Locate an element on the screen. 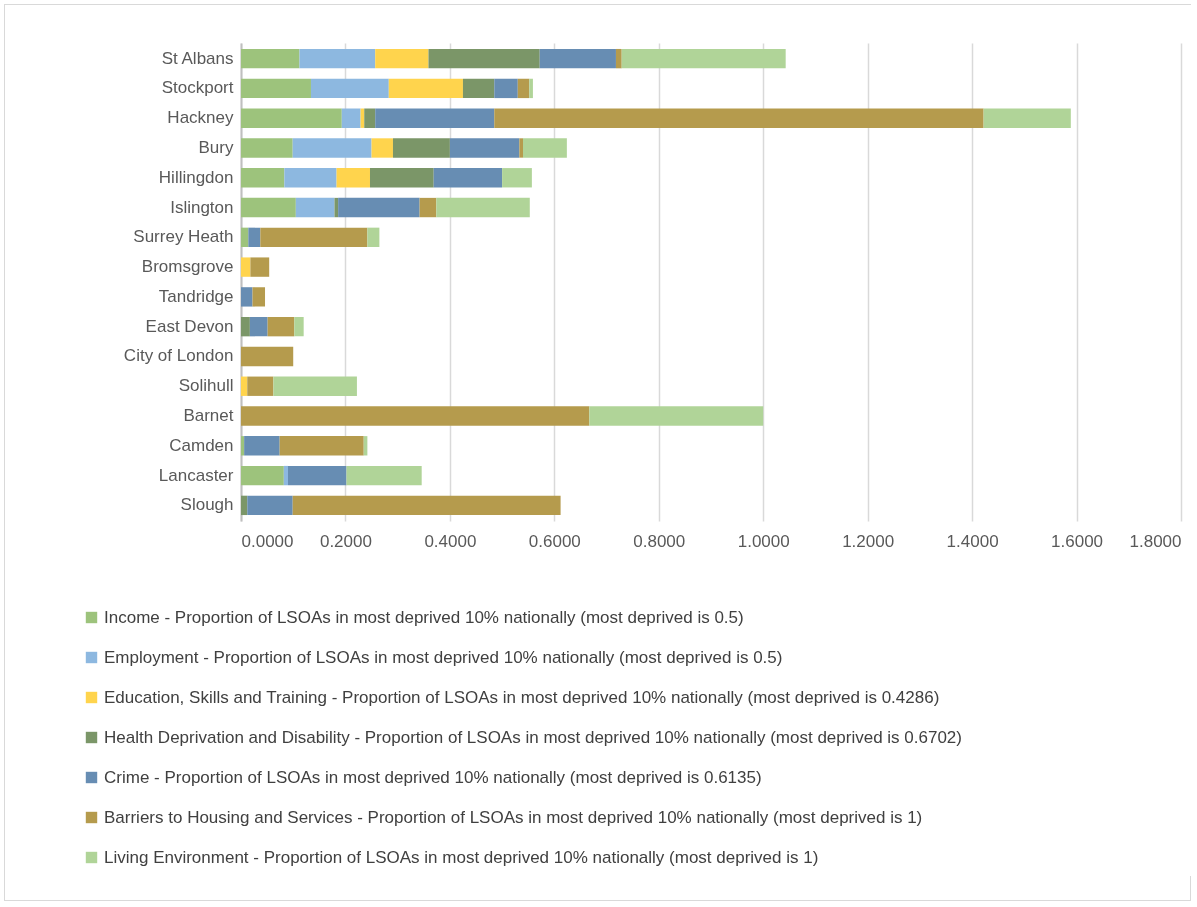  y-tick-label: Surrey Heath is located at coordinates (183, 237).